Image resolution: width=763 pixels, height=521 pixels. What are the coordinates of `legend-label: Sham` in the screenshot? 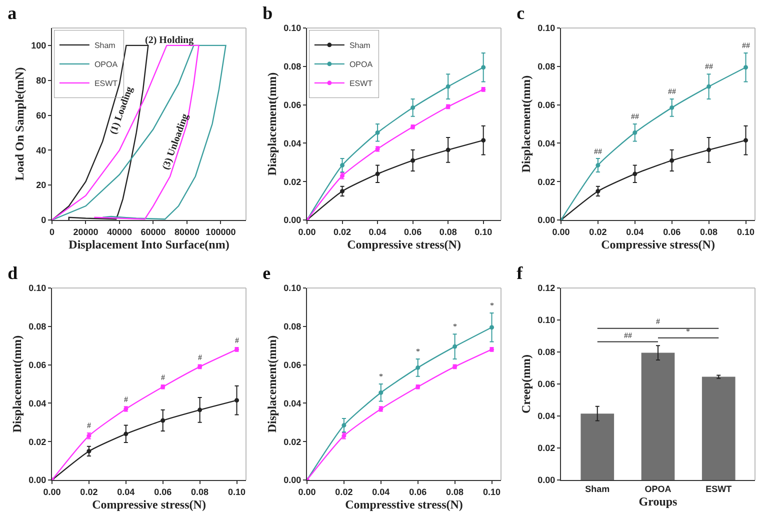 It's located at (105, 45).